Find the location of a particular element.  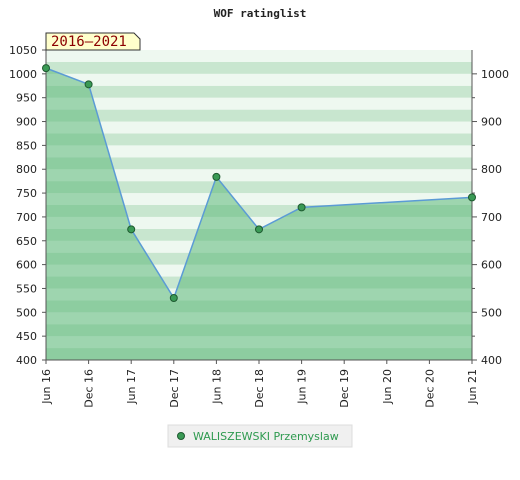

x-tick-label: Jun 21 is located at coordinates (472, 387).